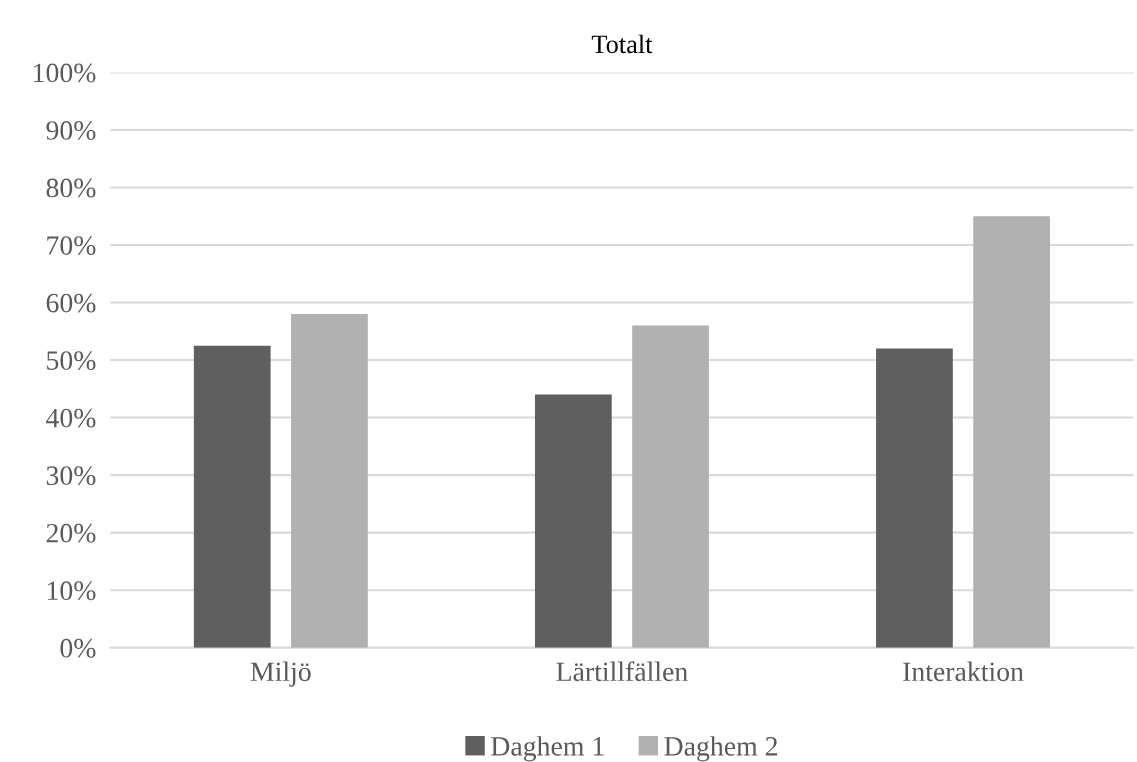 This screenshot has width=1137, height=762. What do you see at coordinates (280, 674) in the screenshot?
I see `x-tick-label: Miljö` at bounding box center [280, 674].